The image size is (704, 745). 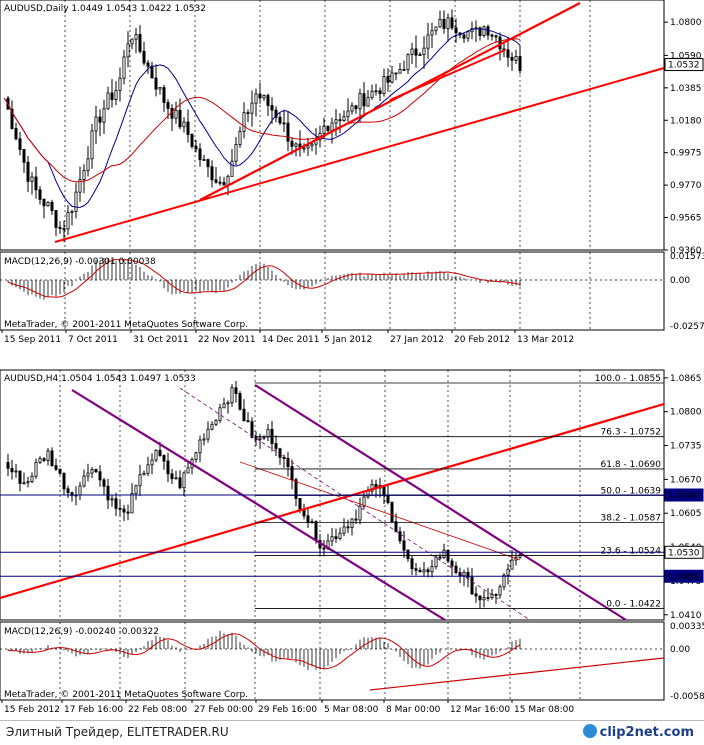 I want to click on clip2net-logo: clip2net.com, so click(x=638, y=732).